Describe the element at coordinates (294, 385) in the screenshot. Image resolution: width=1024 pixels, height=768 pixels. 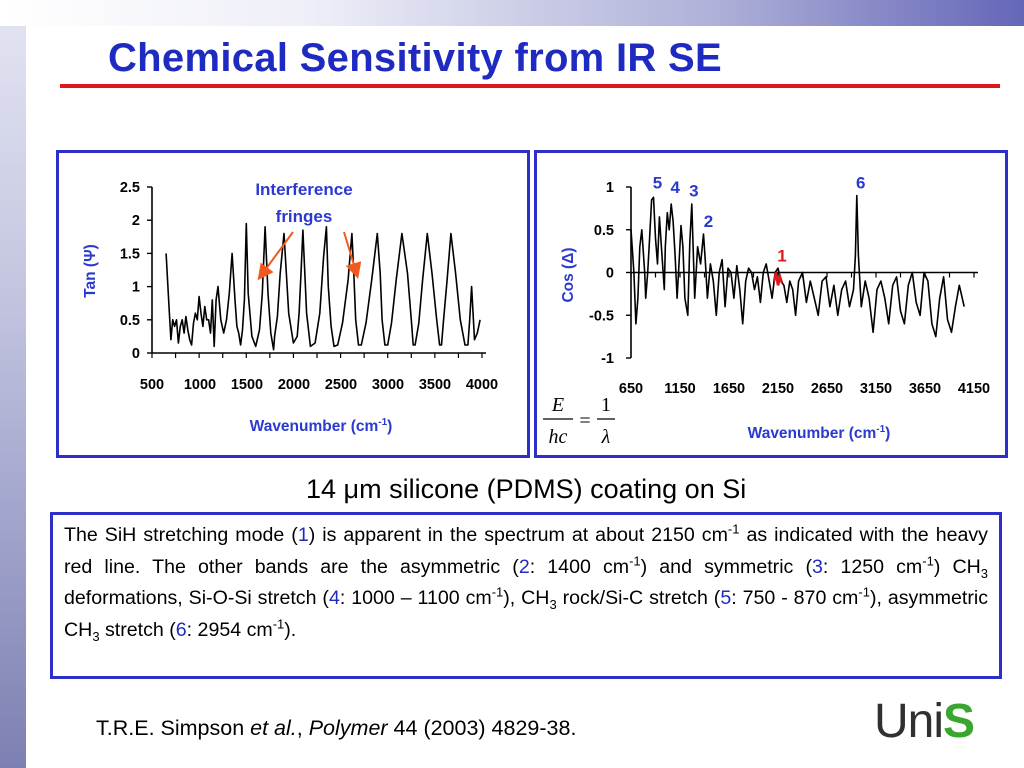
I see `x-tick-label: 2000` at that location.